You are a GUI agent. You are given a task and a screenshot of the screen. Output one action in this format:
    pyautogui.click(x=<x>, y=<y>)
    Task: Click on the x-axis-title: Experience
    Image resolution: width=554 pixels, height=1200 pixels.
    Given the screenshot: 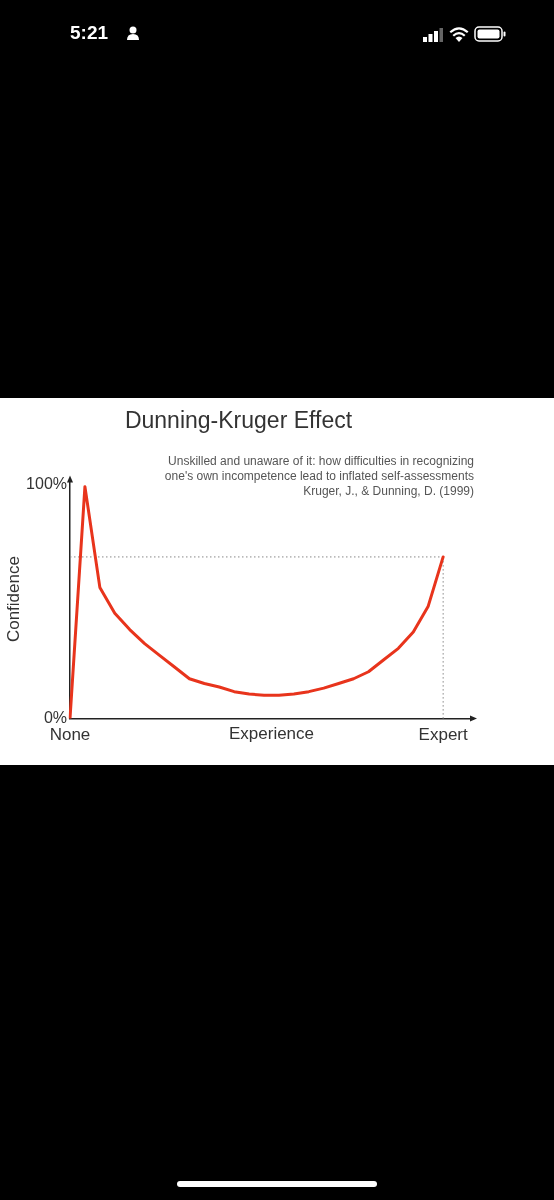 What is the action you would take?
    pyautogui.click(x=271, y=733)
    